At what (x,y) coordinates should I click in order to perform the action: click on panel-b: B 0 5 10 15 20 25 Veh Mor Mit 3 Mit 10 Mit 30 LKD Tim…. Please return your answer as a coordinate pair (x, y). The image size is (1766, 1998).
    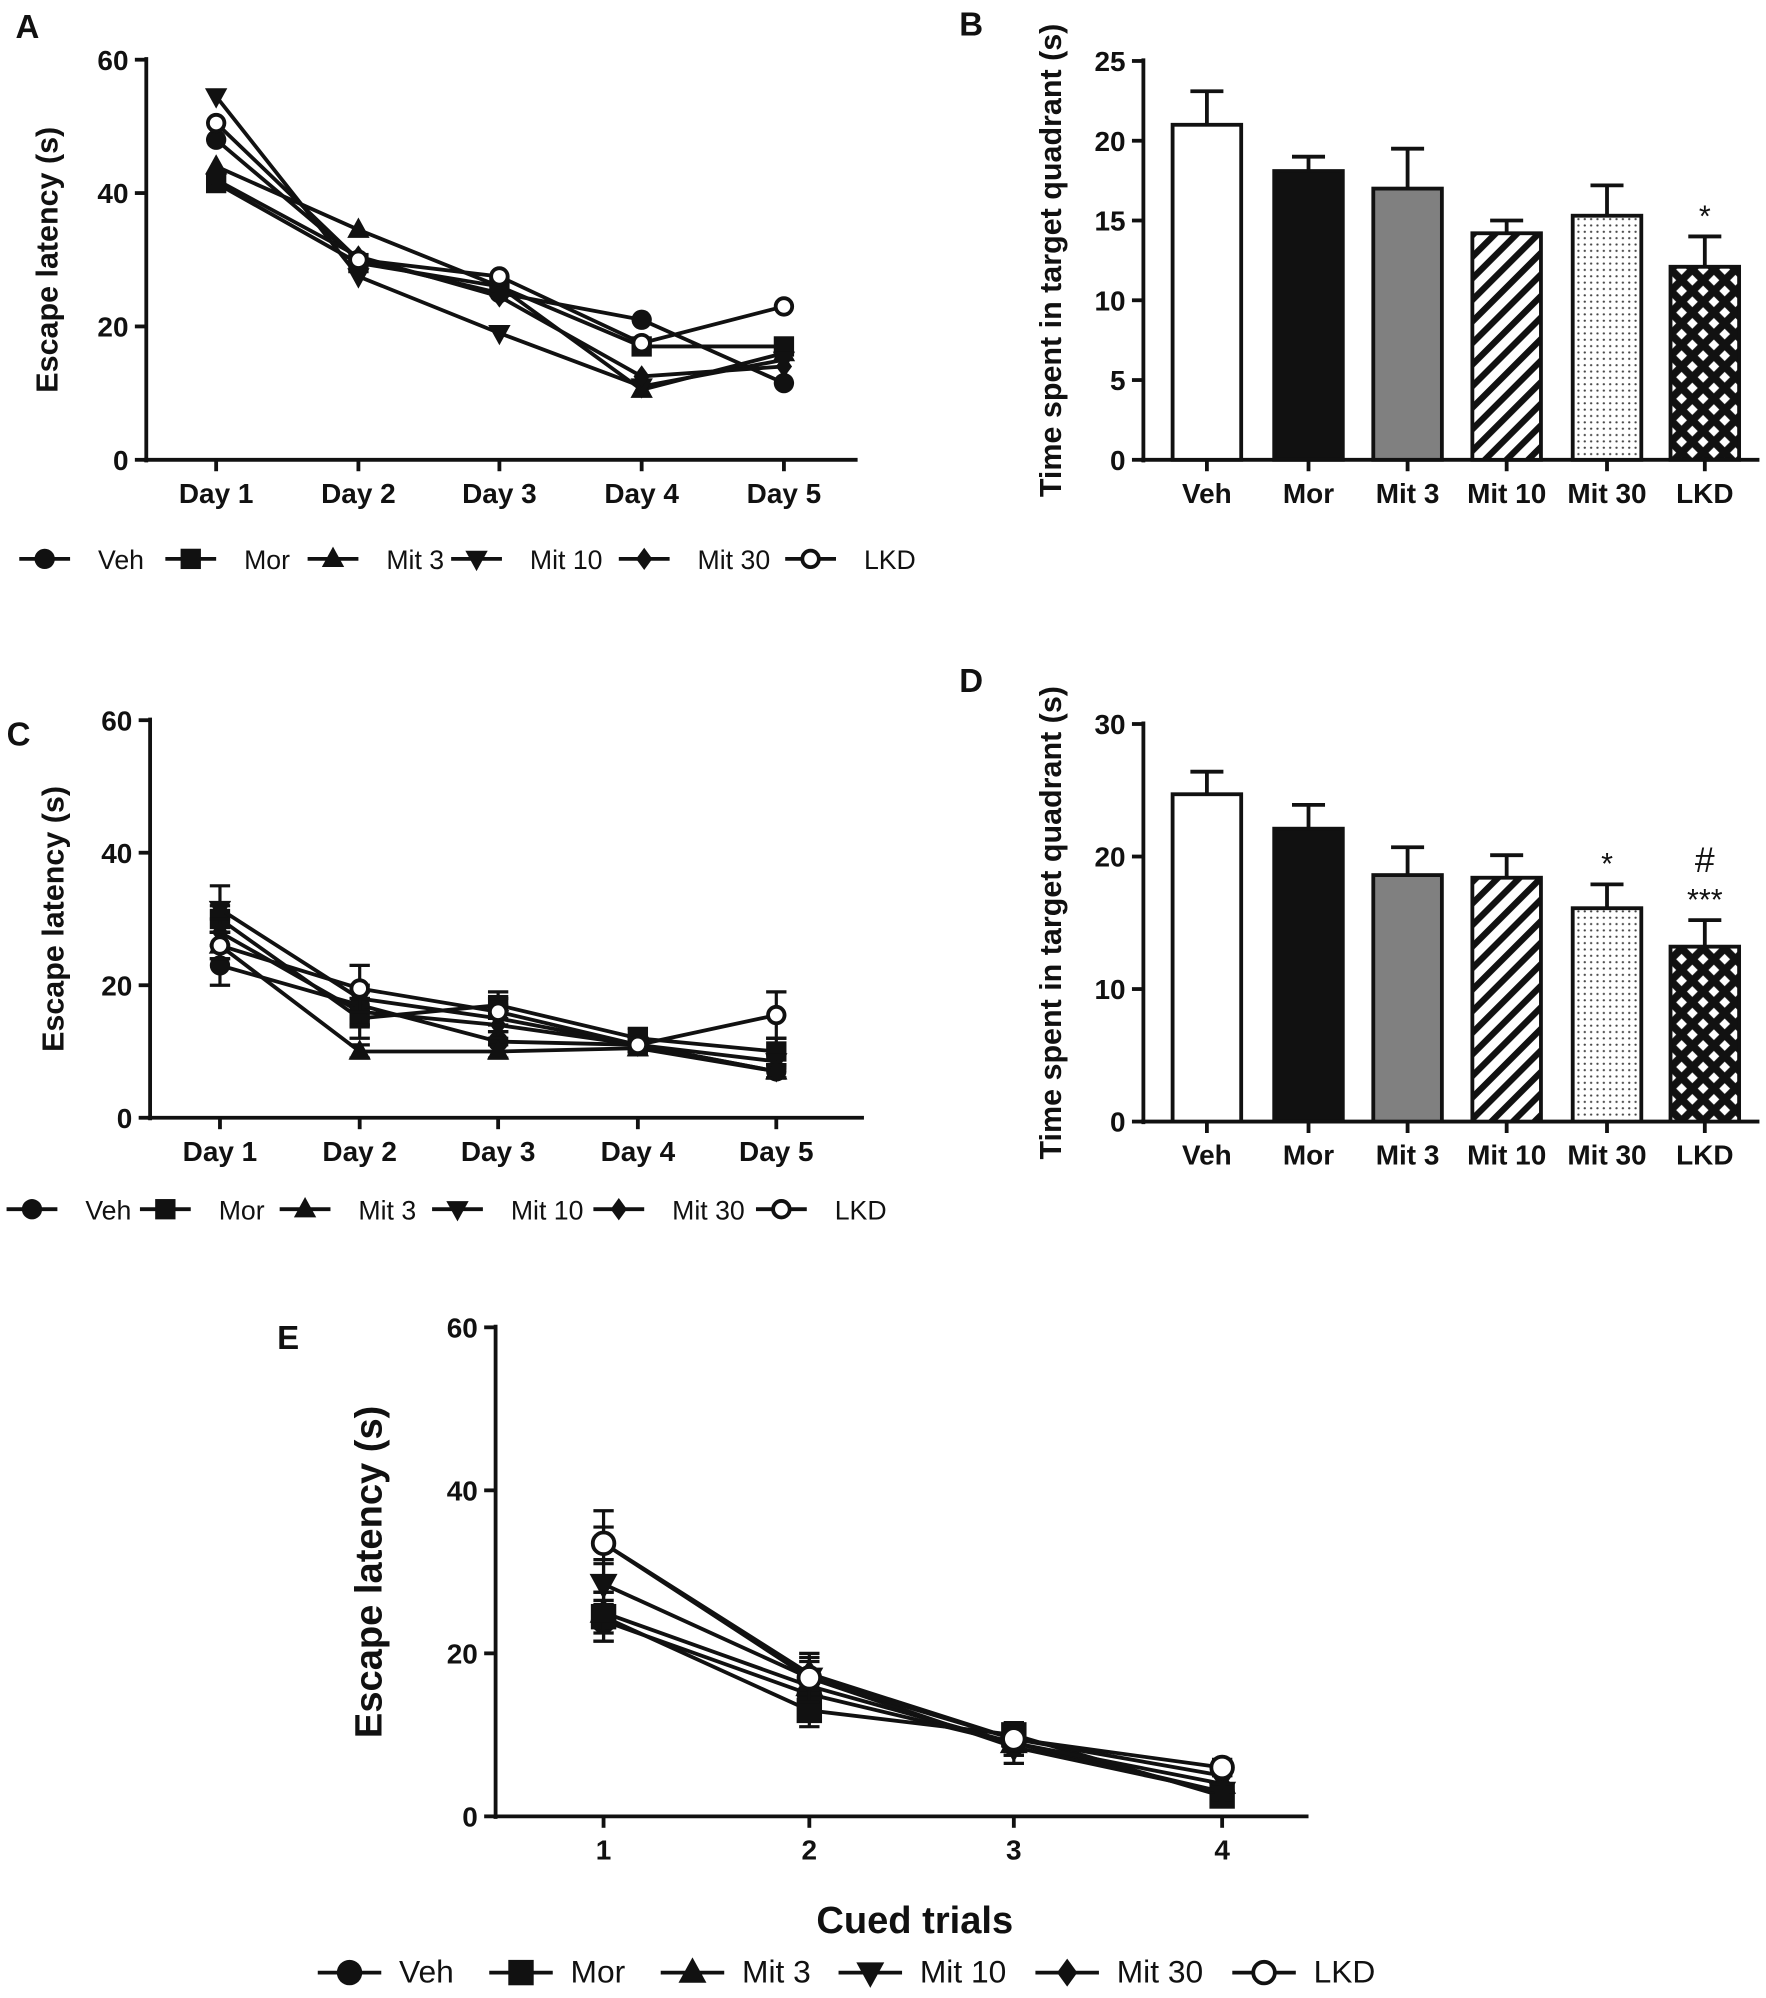
    Looking at the image, I should click on (1359, 257).